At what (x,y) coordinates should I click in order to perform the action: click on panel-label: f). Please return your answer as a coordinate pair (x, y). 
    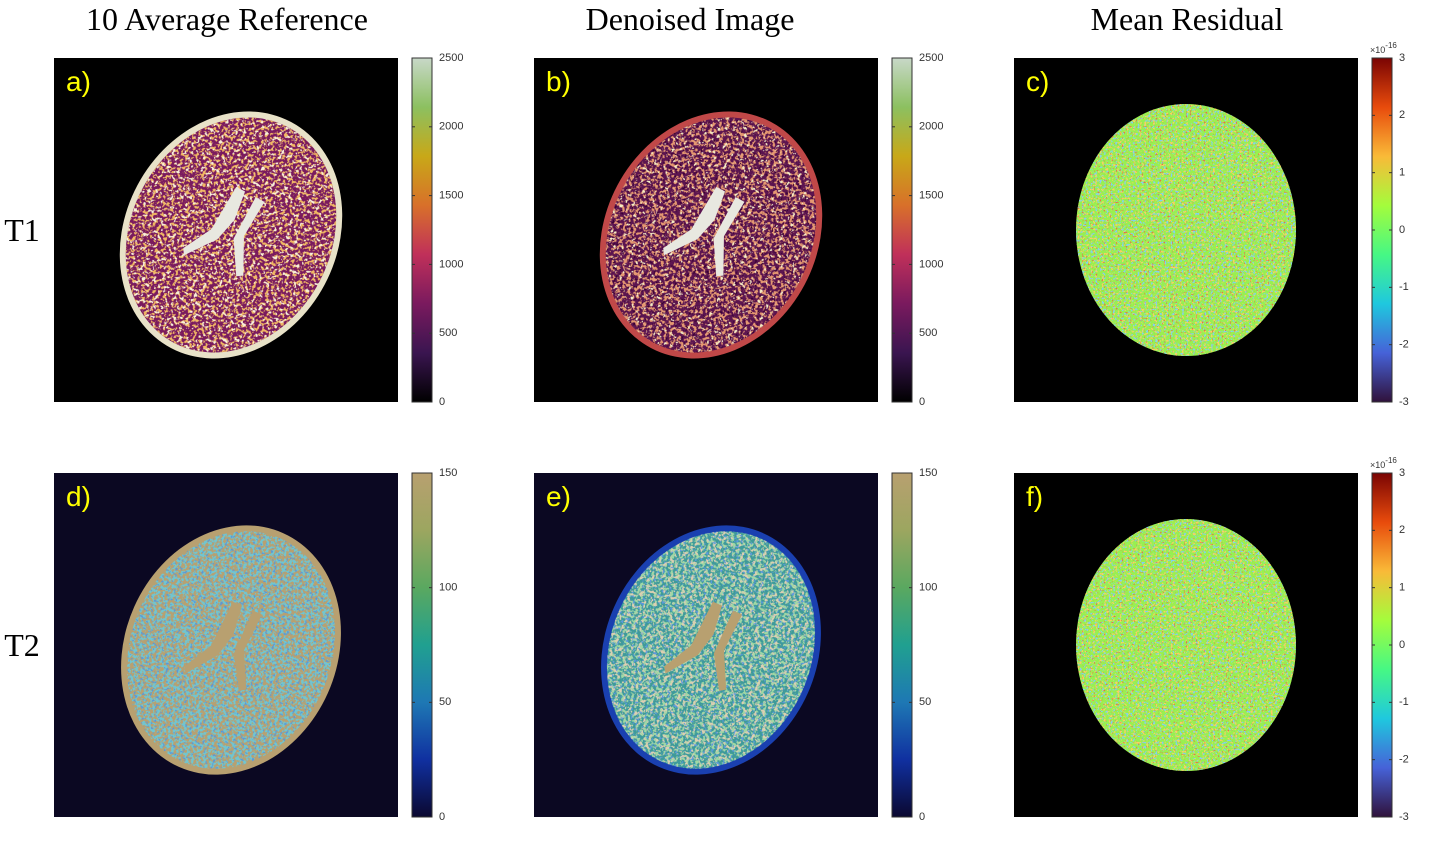
    Looking at the image, I should click on (1034, 496).